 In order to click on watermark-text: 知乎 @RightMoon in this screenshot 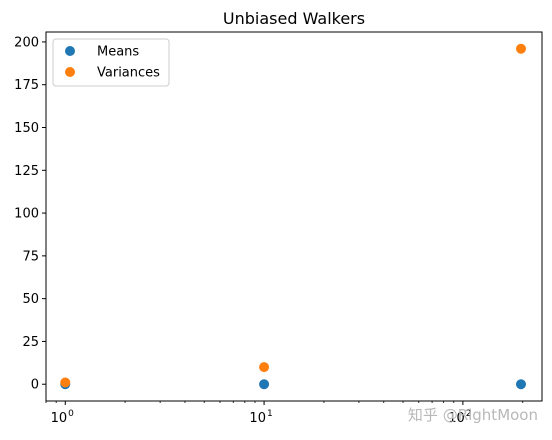, I will do `click(473, 415)`.